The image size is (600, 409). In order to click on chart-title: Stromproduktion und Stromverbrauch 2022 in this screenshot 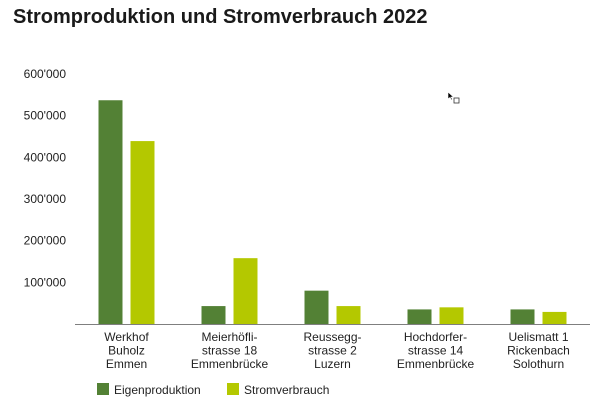, I will do `click(220, 17)`.